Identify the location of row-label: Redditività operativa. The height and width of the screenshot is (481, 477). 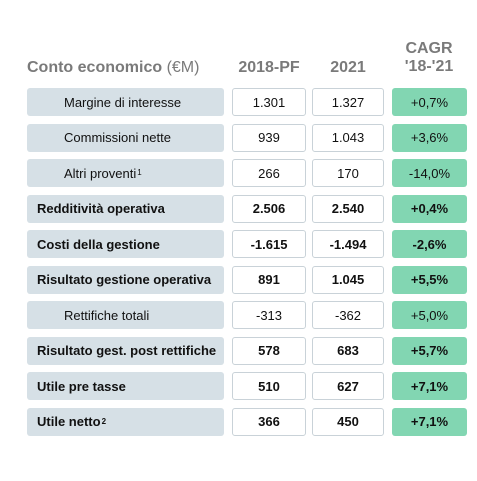
(125, 208).